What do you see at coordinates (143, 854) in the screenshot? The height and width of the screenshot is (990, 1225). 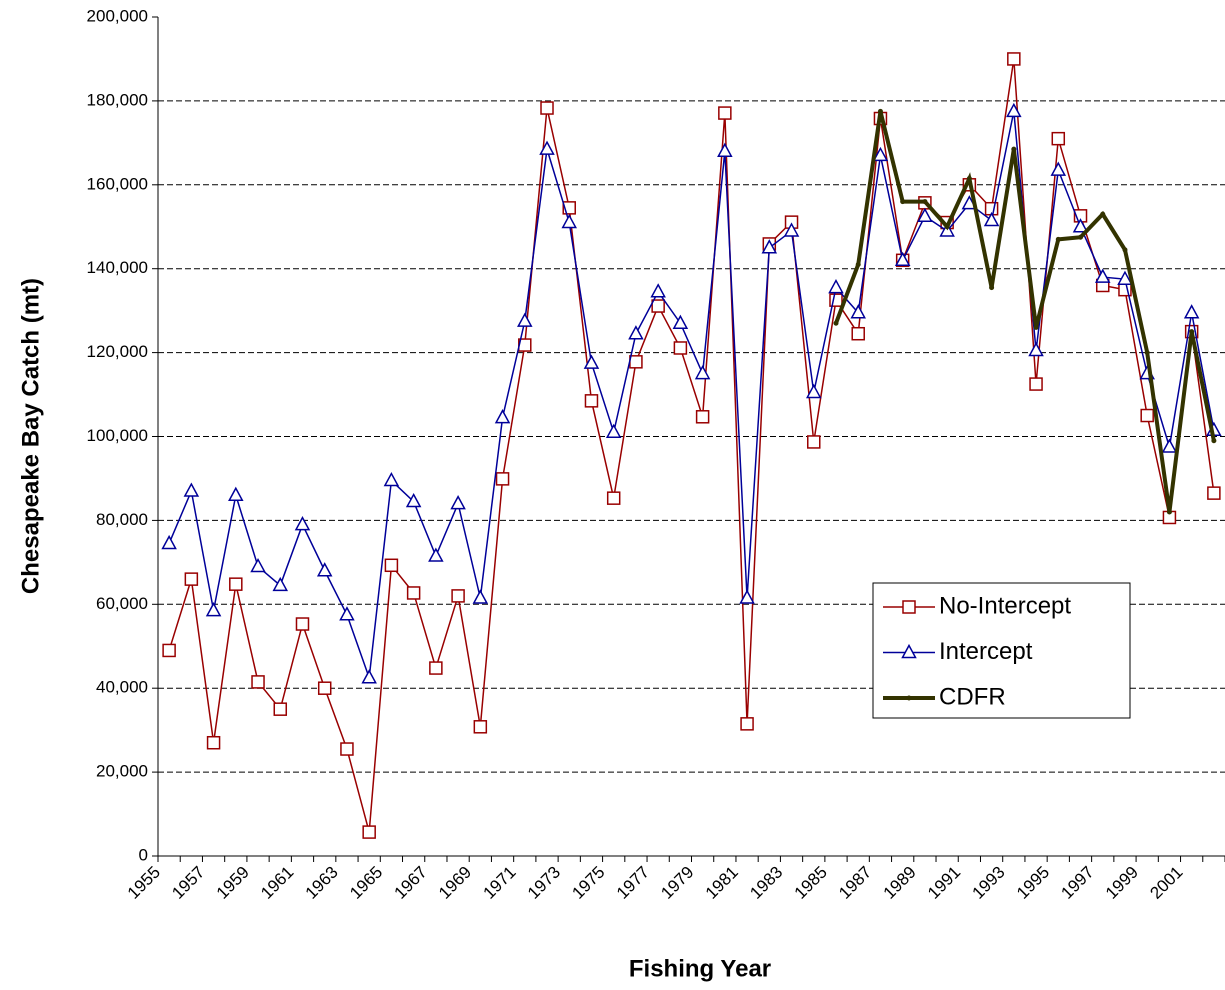 I see `y-tick-label: 0` at bounding box center [143, 854].